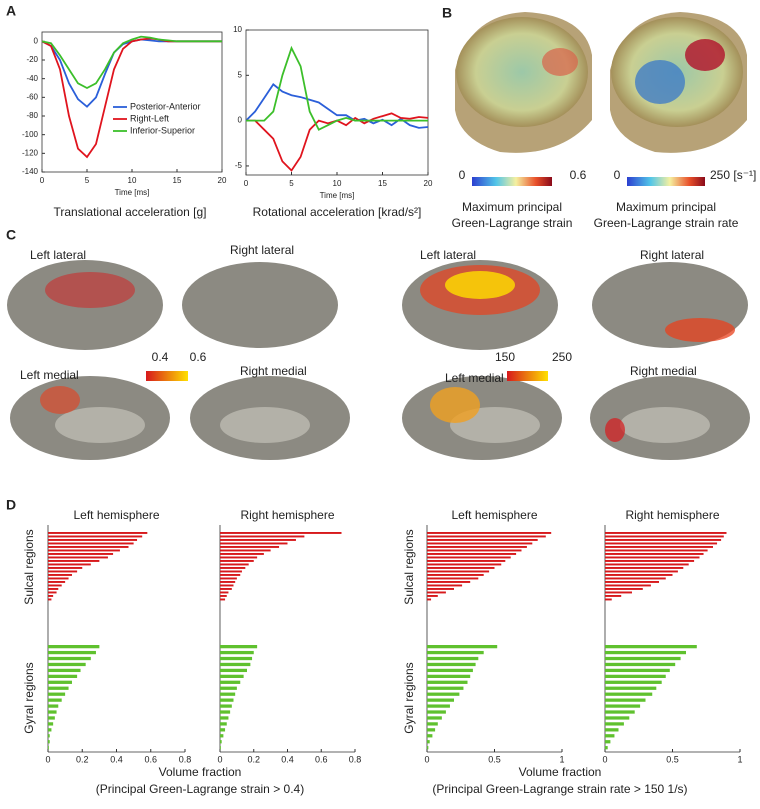 The width and height of the screenshot is (760, 809). What do you see at coordinates (287, 515) in the screenshot?
I see `panel-title: Right hemisphere` at bounding box center [287, 515].